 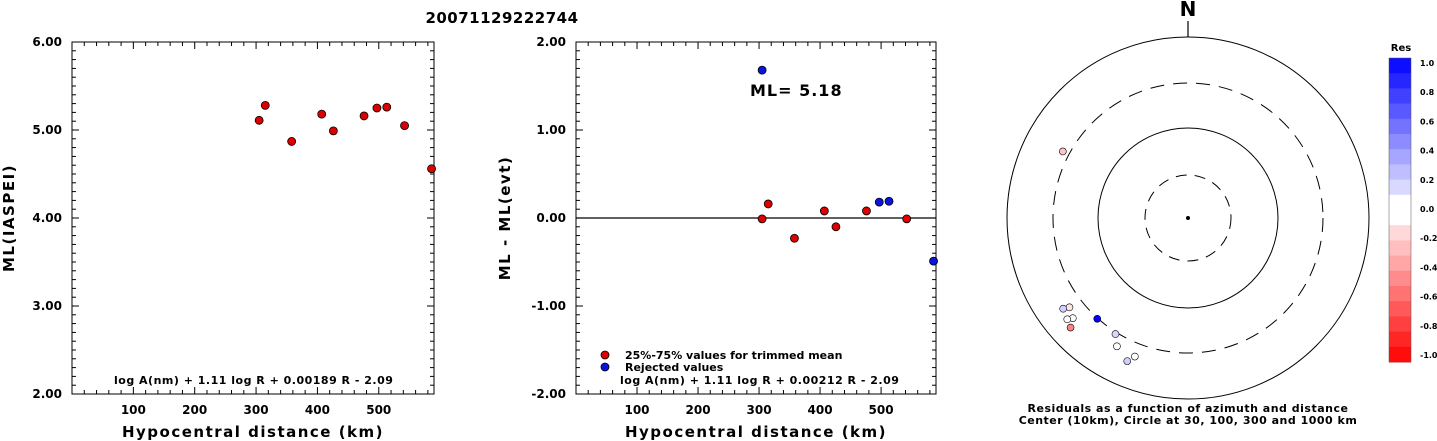 I want to click on ring-30km, so click(x=1188, y=218).